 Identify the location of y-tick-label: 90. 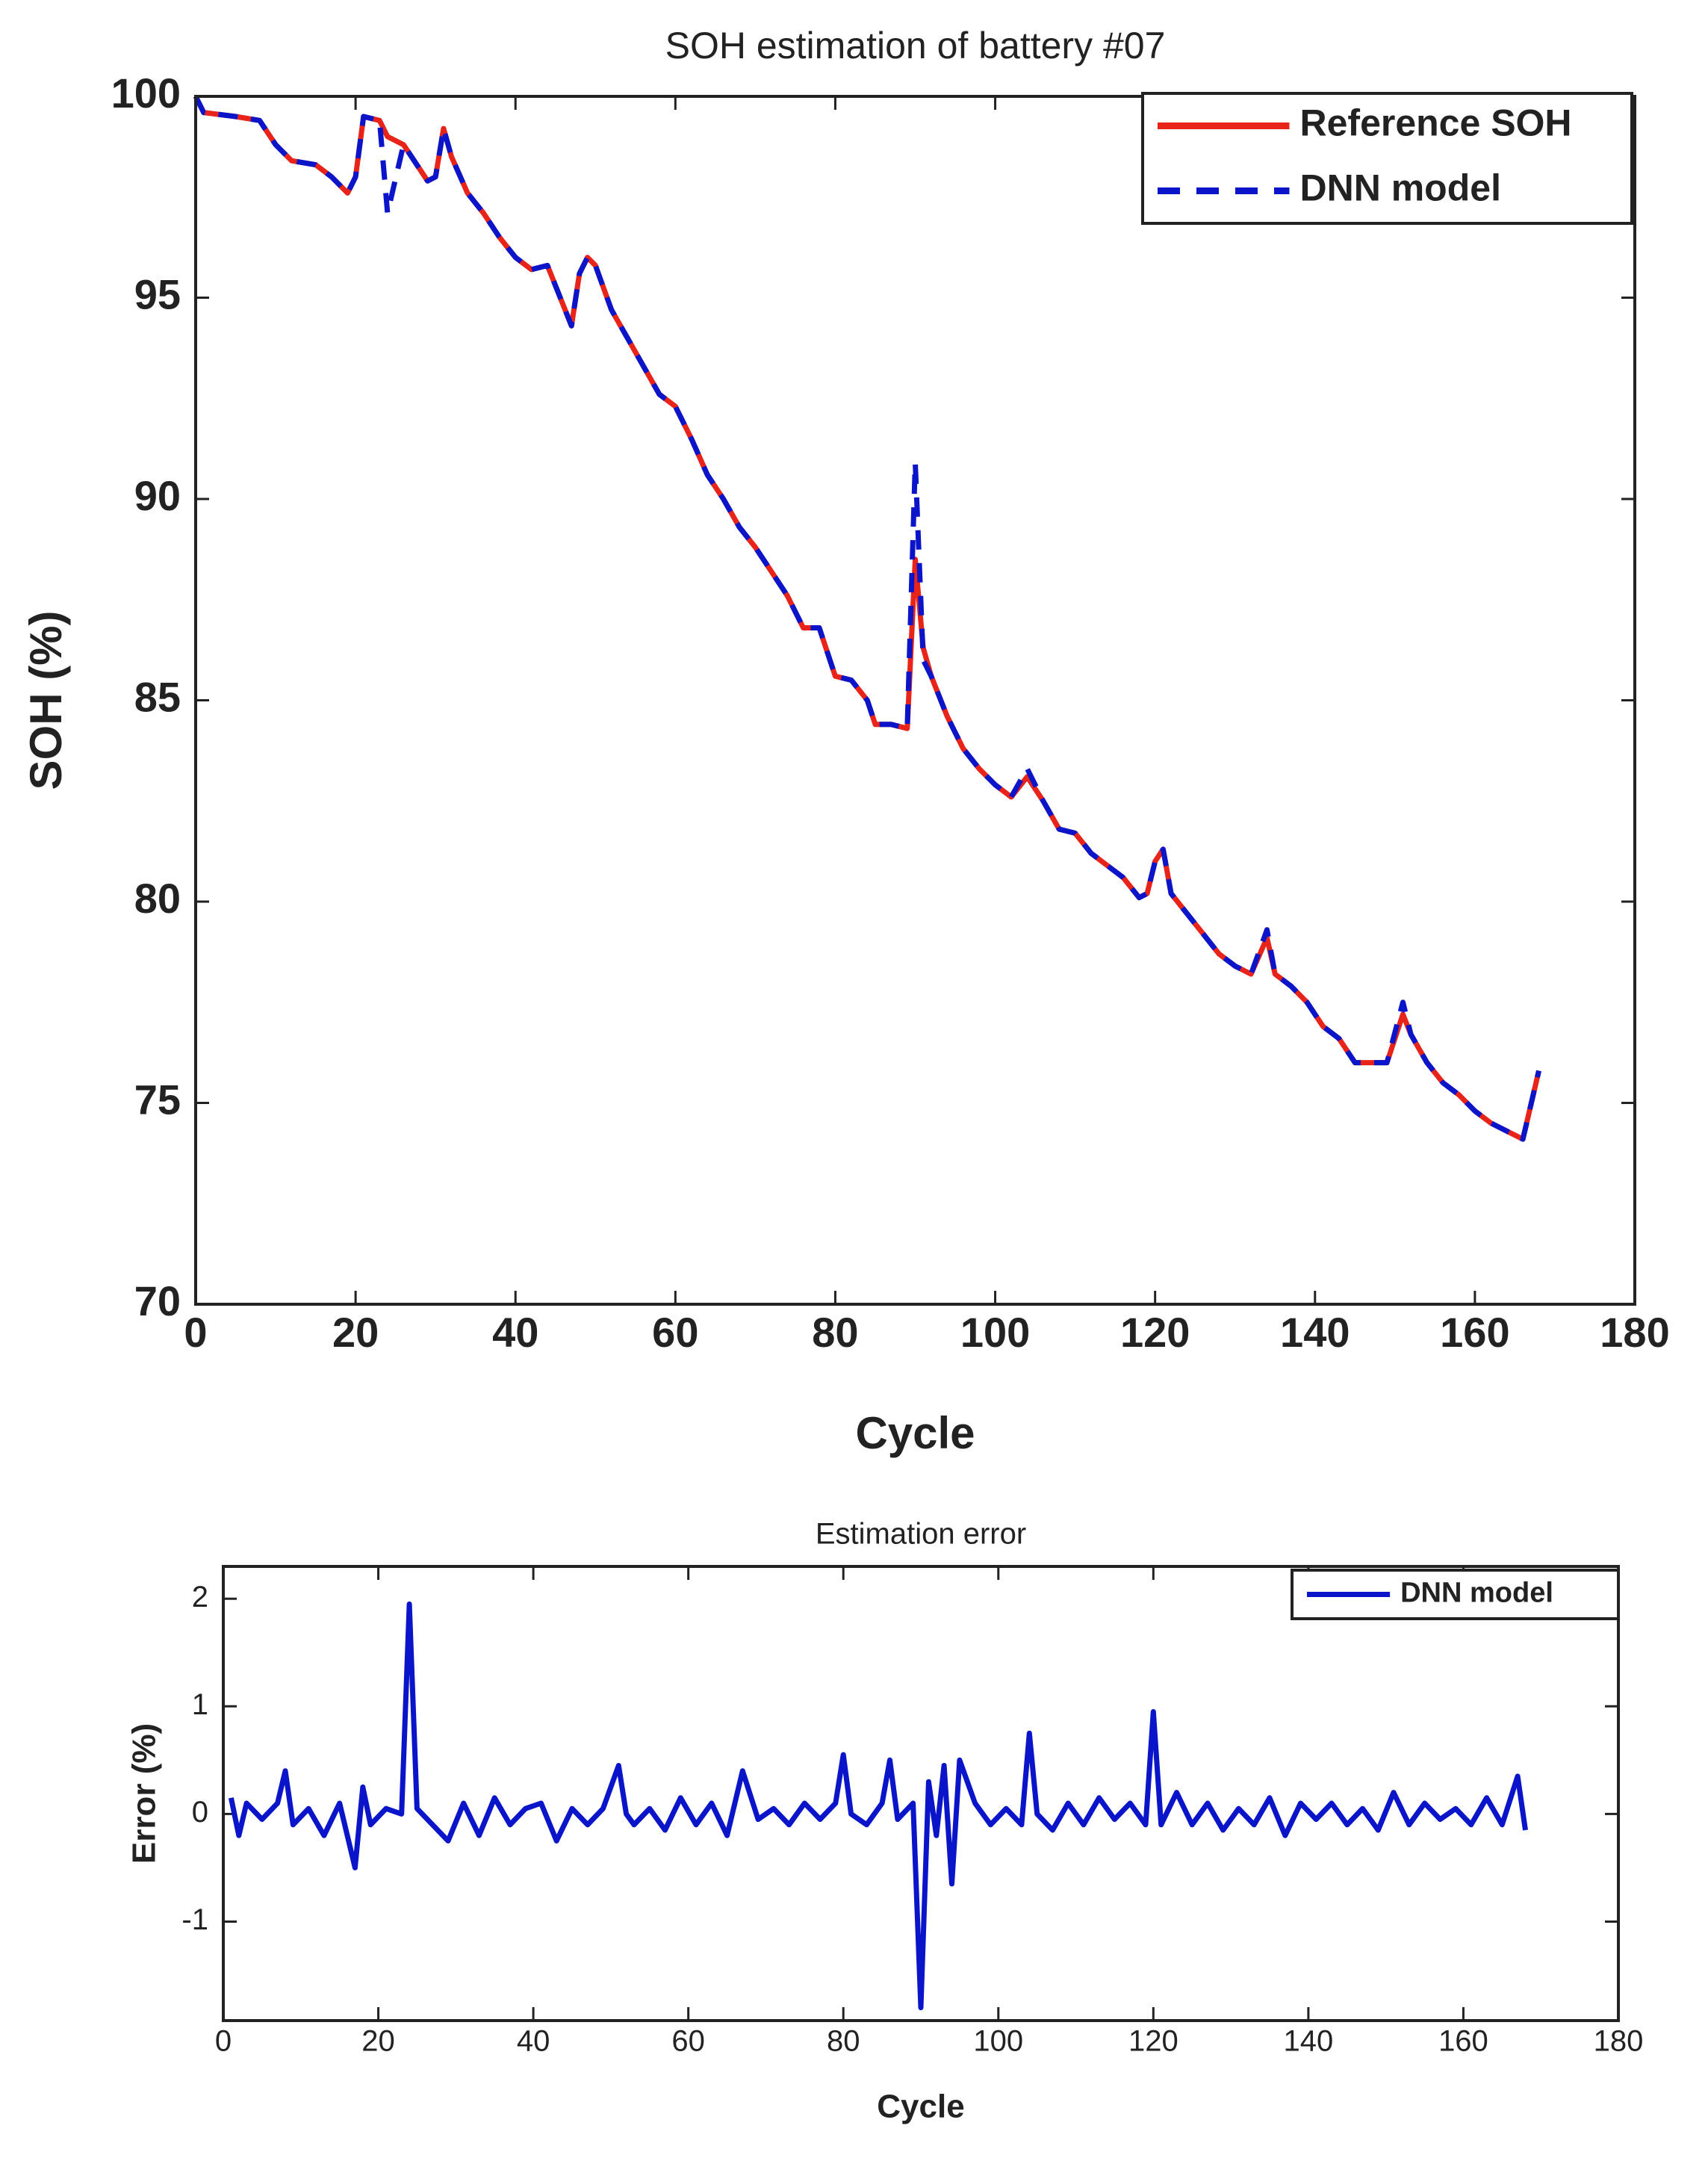
(157, 495).